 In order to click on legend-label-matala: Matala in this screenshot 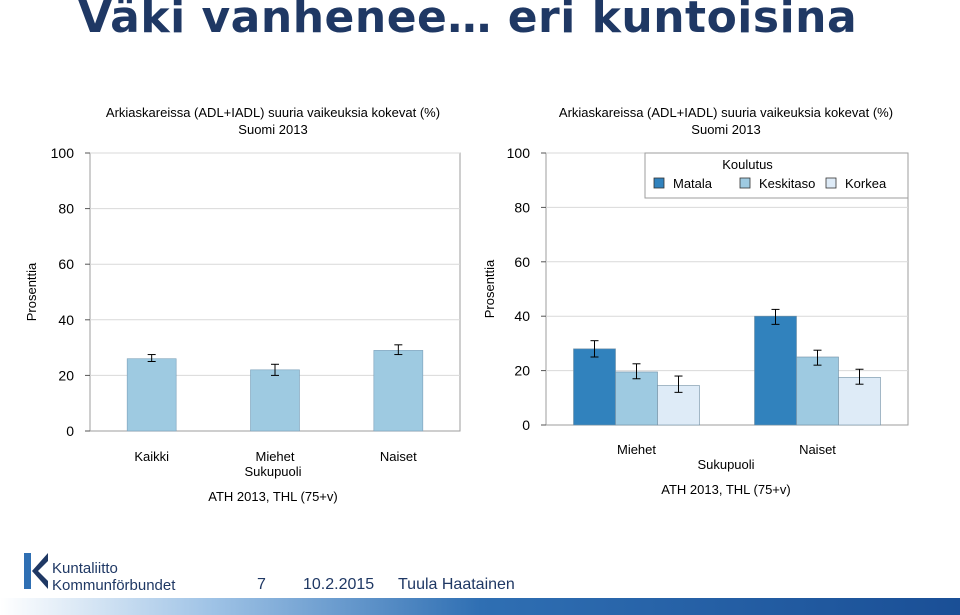, I will do `click(693, 183)`.